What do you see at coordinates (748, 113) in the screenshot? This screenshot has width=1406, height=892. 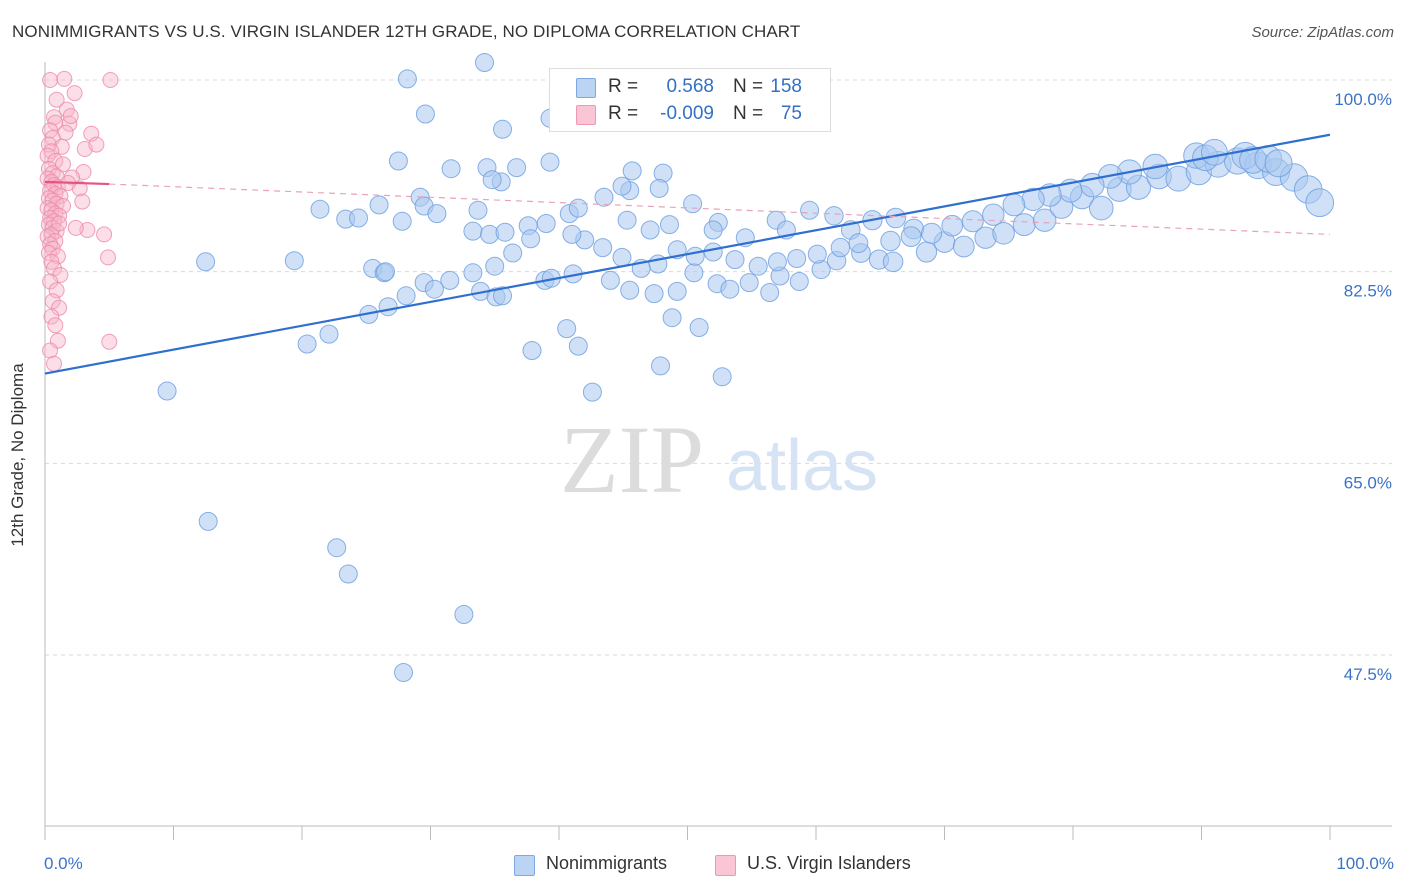 I see `legend-n-label: N =` at bounding box center [748, 113].